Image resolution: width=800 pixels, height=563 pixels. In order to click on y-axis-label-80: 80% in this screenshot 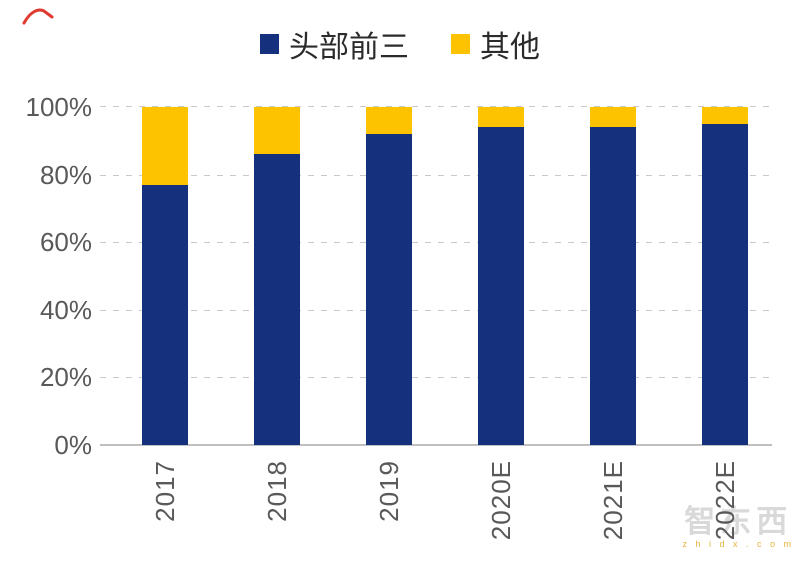, I will do `click(65, 175)`.